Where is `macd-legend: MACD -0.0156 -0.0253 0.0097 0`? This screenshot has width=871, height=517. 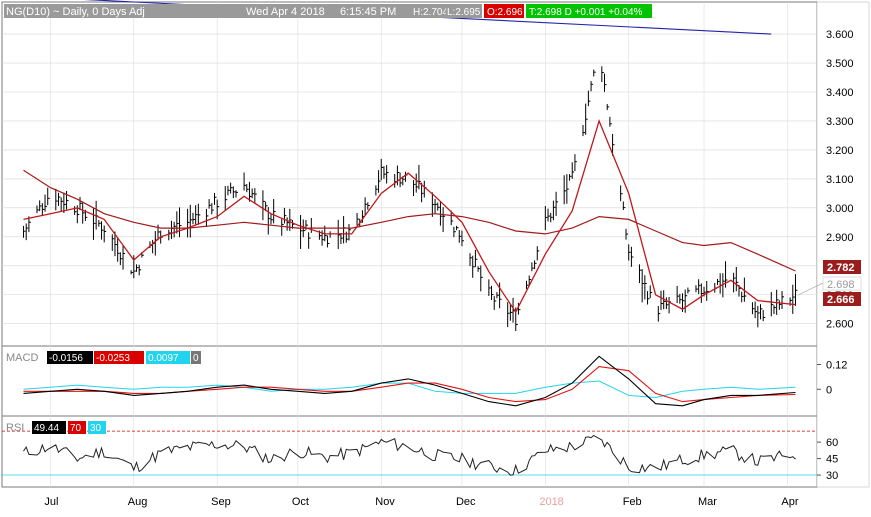 macd-legend: MACD -0.0156 -0.0253 0.0097 0 is located at coordinates (103, 357).